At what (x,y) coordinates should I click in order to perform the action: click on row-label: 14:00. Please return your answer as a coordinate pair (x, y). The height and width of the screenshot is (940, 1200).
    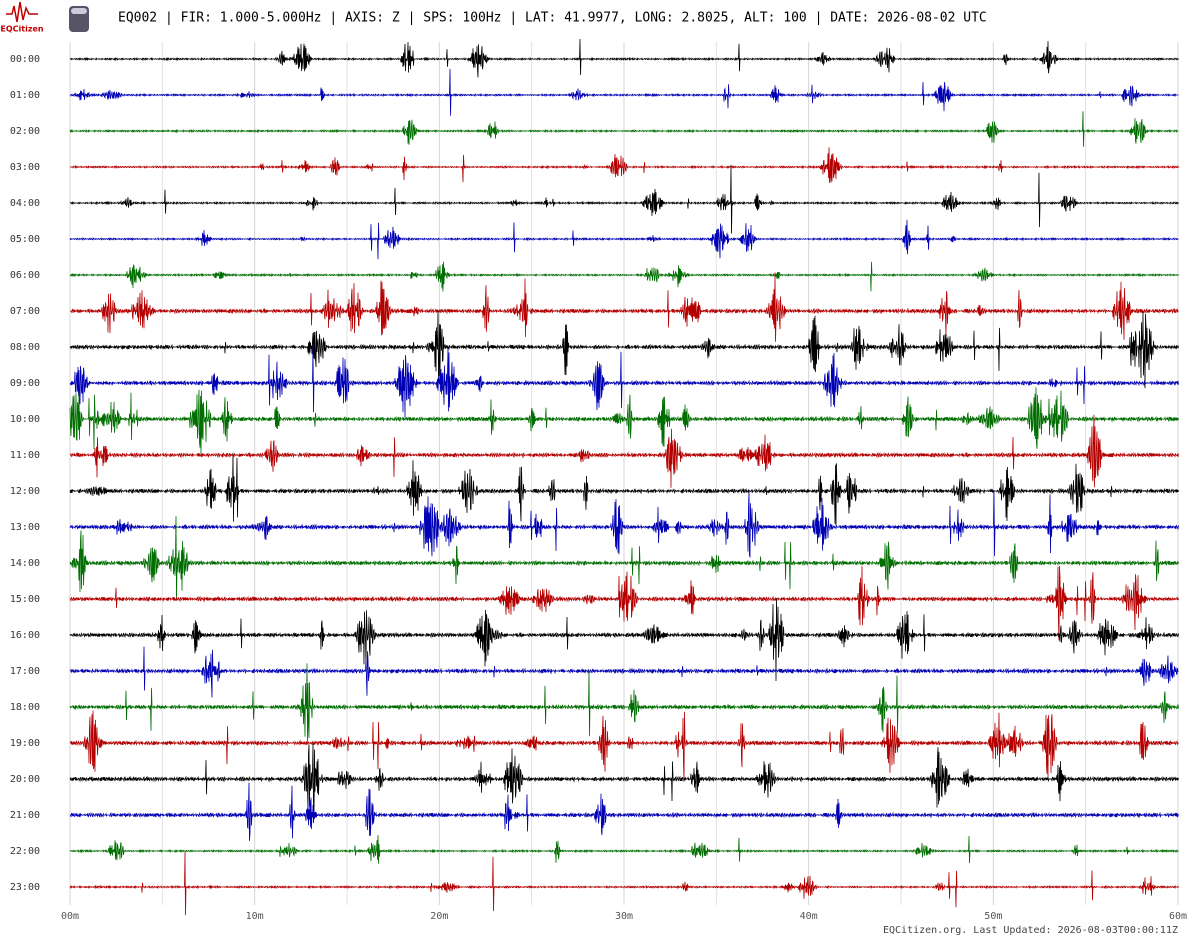
    Looking at the image, I should click on (25, 563).